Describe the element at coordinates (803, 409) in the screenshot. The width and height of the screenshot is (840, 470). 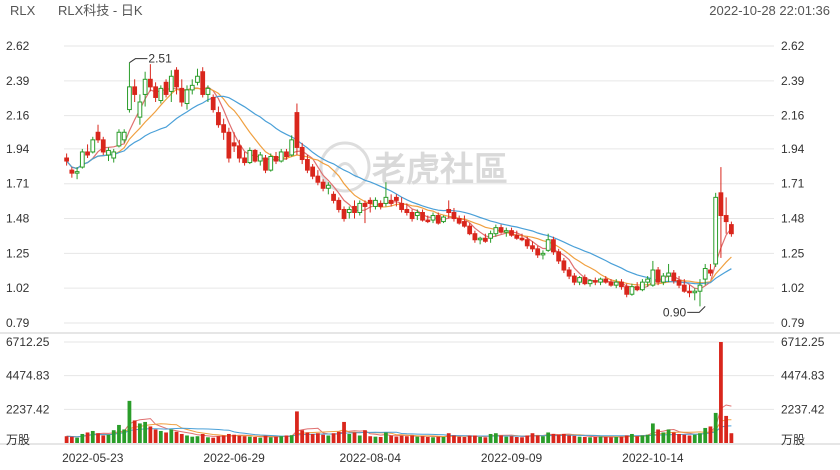
I see `volume-tick-label: 2237.42` at that location.